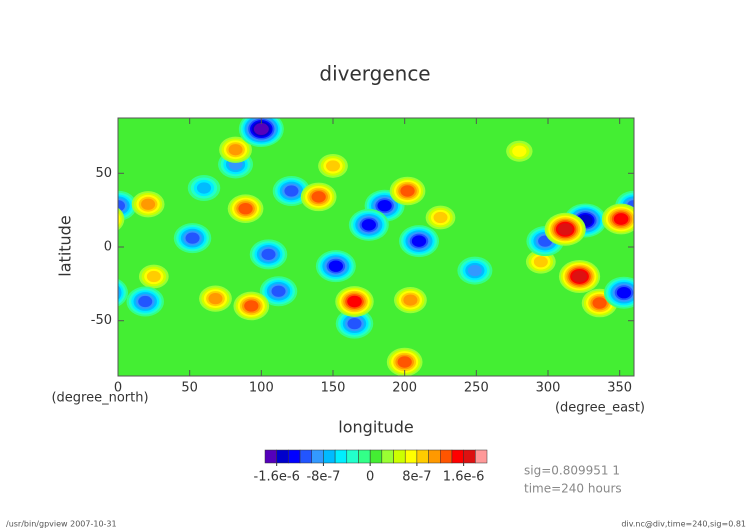  I want to click on y-tick-label: 50, so click(103, 173).